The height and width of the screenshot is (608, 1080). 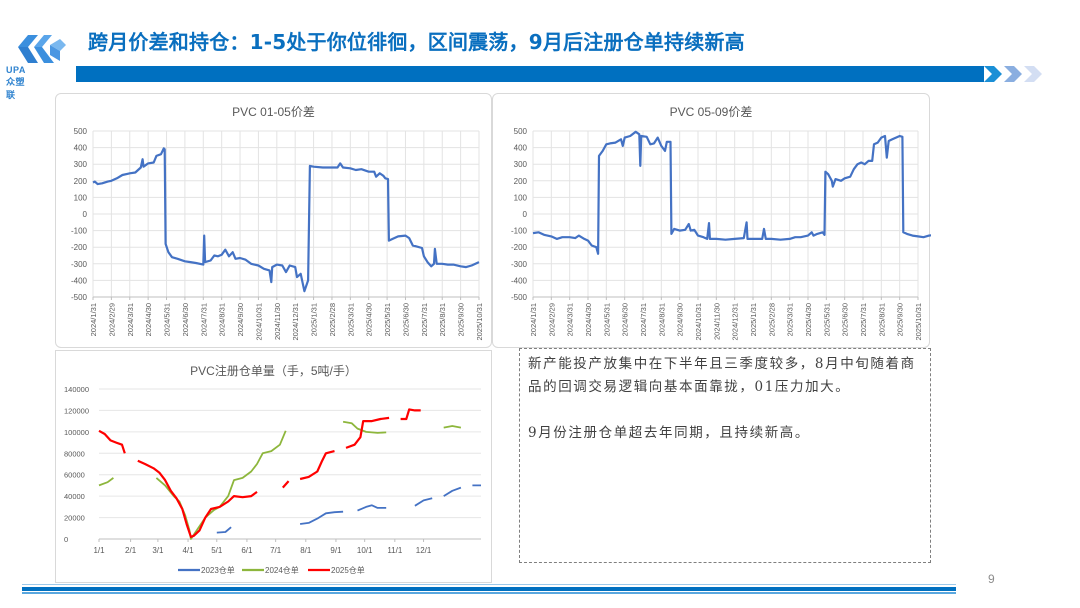 I want to click on title-bar, so click(x=530, y=74).